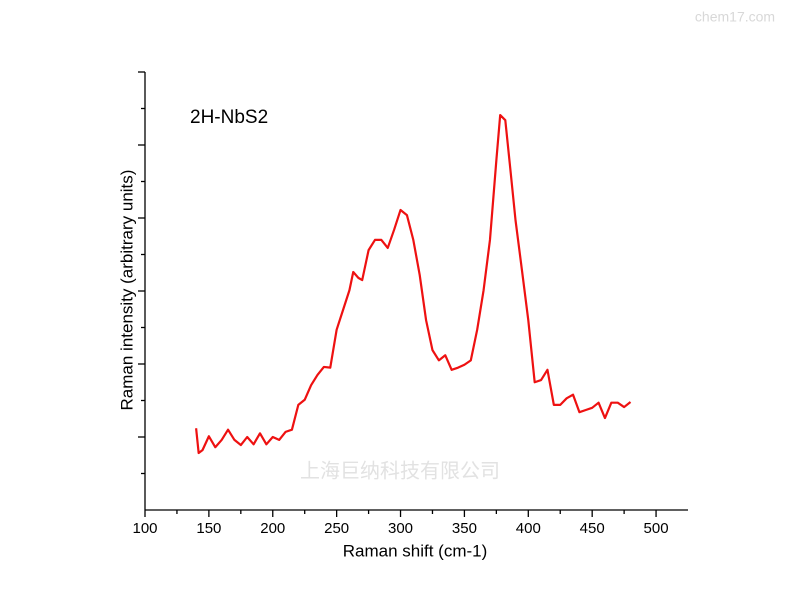 This screenshot has height=612, width=800. I want to click on x-tick-label: 350, so click(464, 528).